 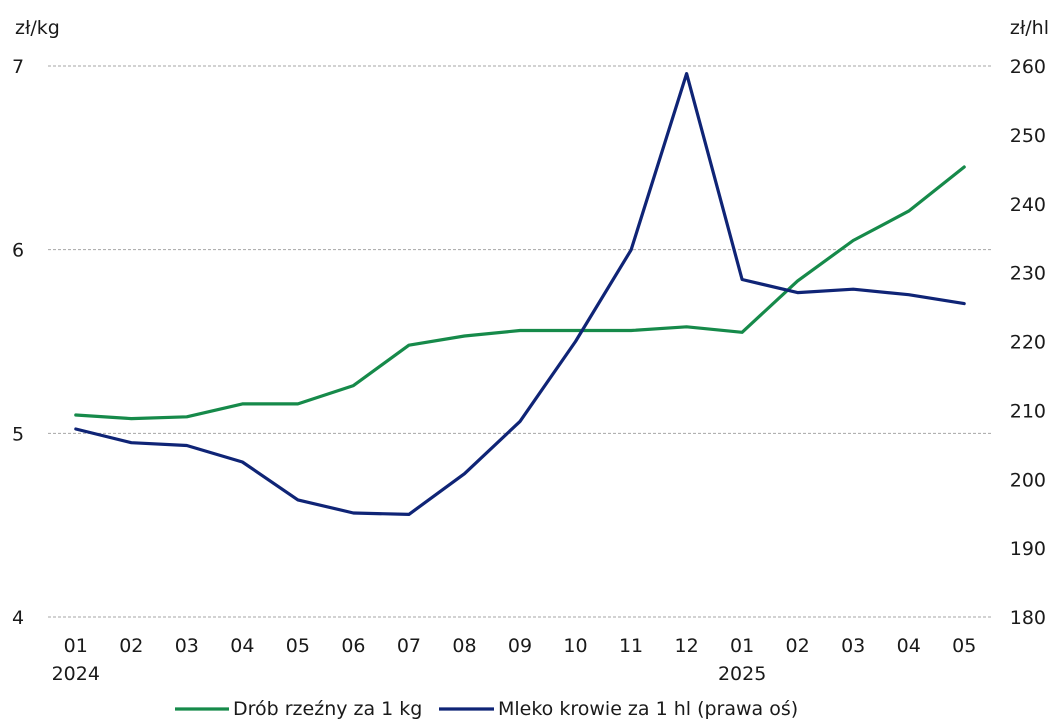 I want to click on right-tick-label: 250, so click(x=1028, y=136).